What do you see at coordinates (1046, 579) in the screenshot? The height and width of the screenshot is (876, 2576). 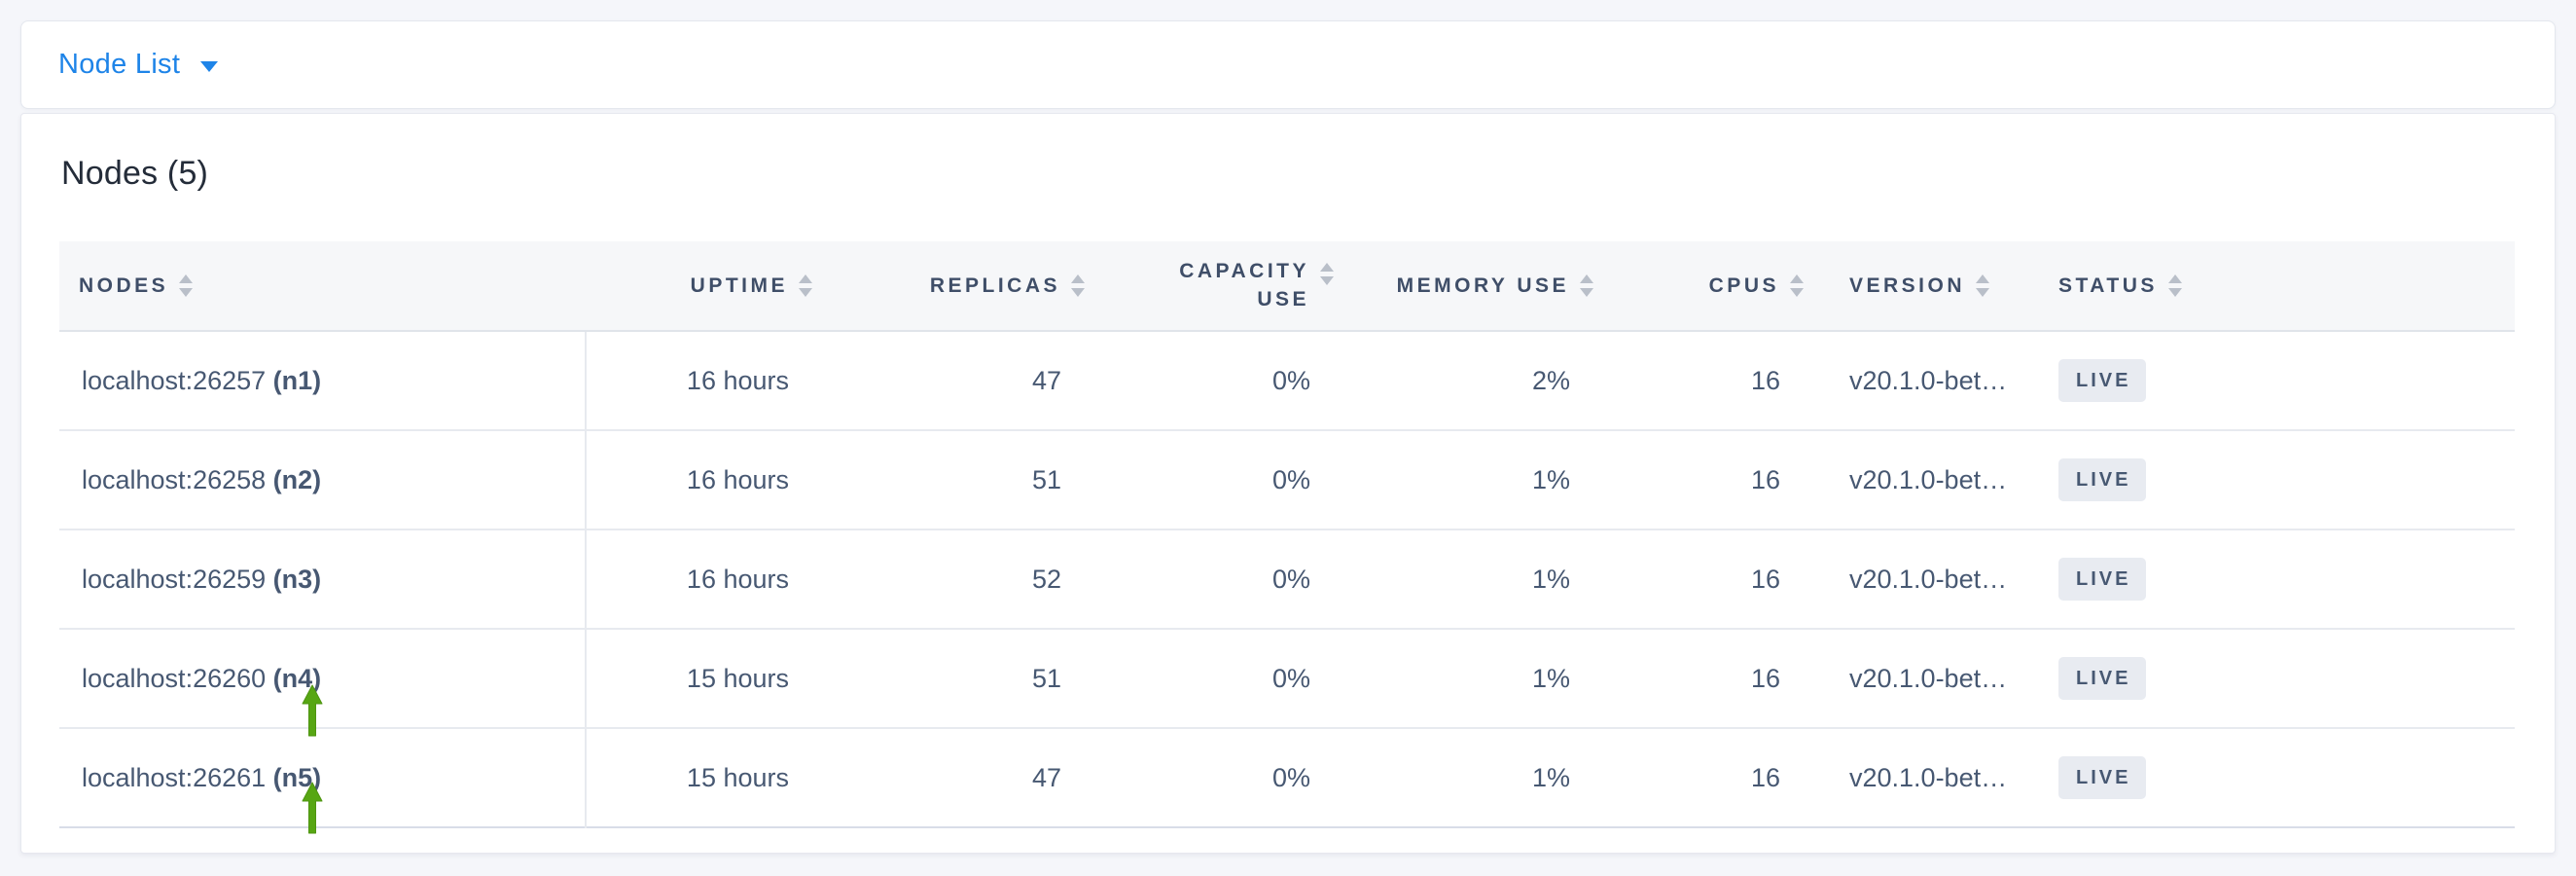 I see `cell-replicas: 52` at bounding box center [1046, 579].